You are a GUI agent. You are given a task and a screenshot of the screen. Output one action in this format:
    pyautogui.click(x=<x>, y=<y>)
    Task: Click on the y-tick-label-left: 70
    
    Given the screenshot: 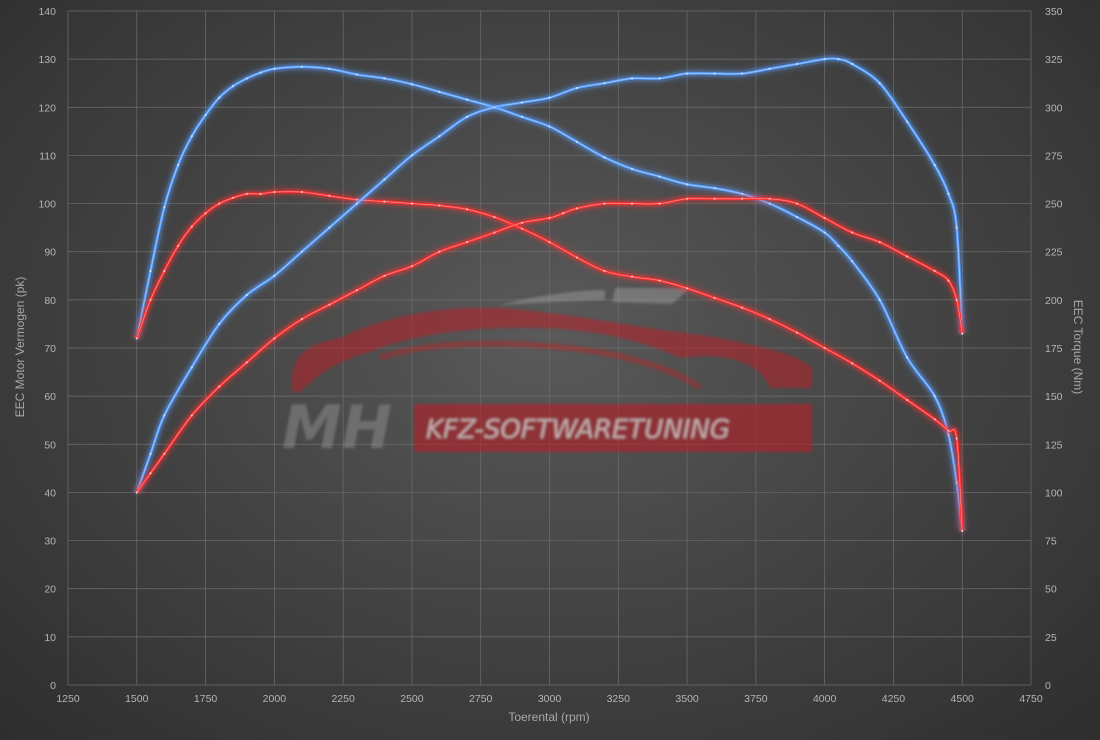 What is the action you would take?
    pyautogui.click(x=50, y=349)
    